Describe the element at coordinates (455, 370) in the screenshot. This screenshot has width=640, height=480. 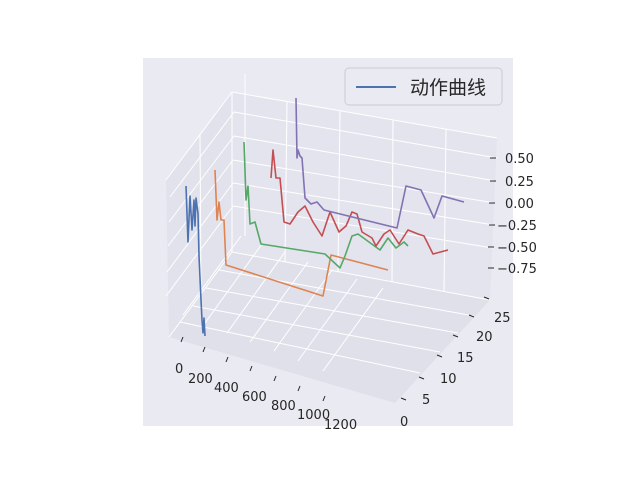
I see `y-tick-labels: 0 5 10 15 20 25` at that location.